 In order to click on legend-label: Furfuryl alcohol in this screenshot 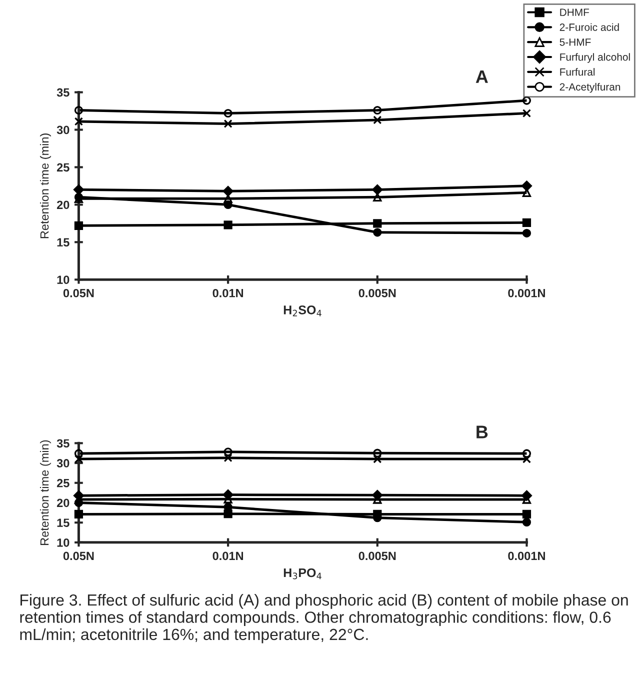, I will do `click(595, 58)`.